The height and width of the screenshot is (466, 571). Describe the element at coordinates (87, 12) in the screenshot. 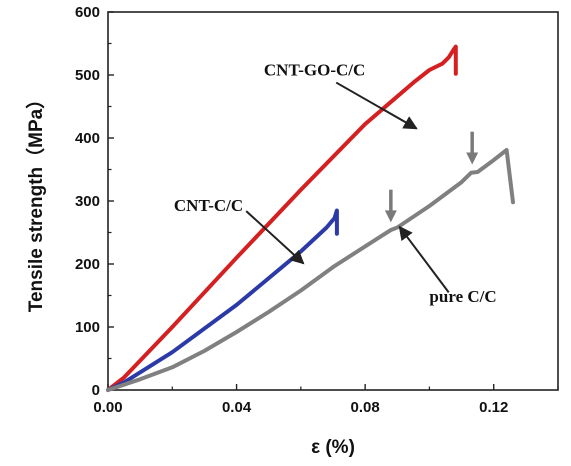

I see `y-tick-label: 600` at that location.